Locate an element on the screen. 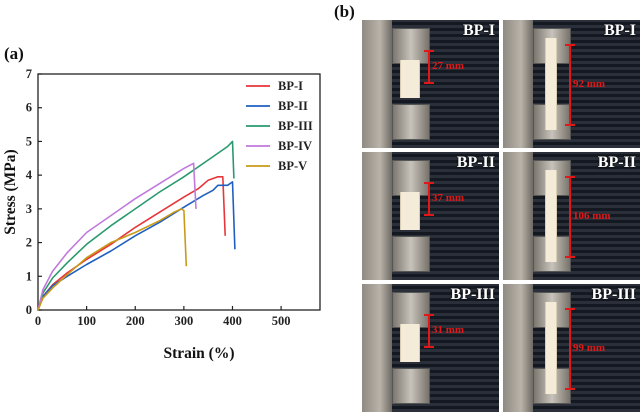  y-tick-label: 4 is located at coordinates (29, 175).